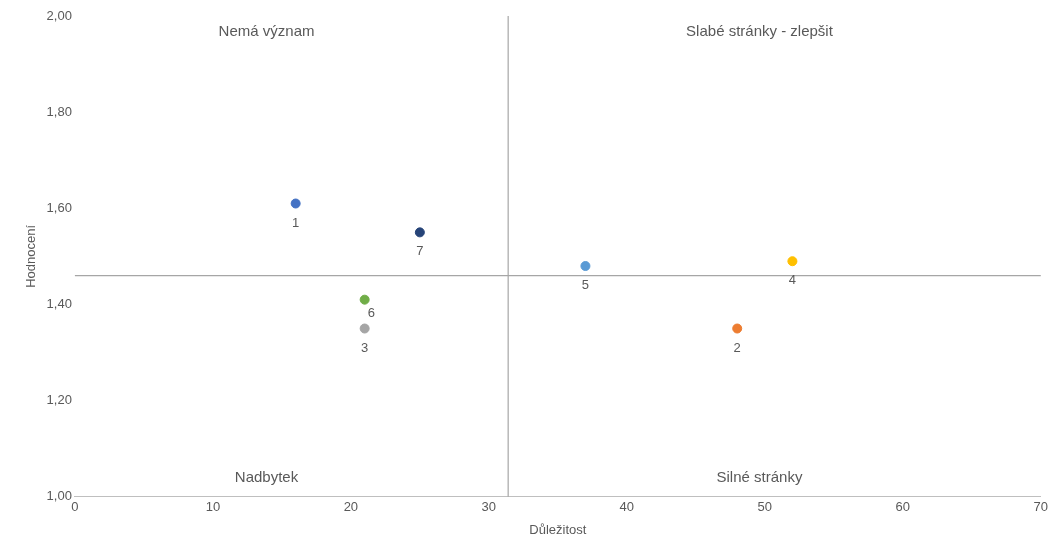  What do you see at coordinates (59, 111) in the screenshot?
I see `y-tick-label: 1,80` at bounding box center [59, 111].